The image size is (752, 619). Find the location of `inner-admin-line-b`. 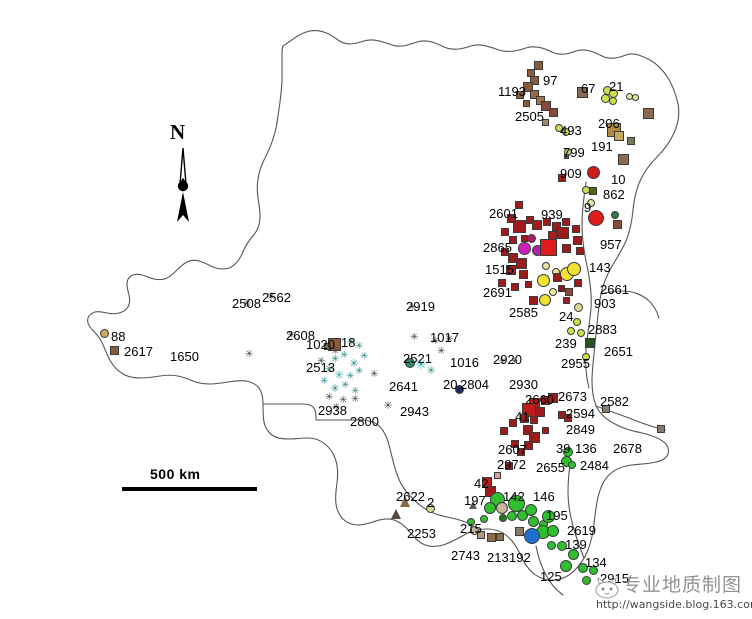

inner-admin-line-b is located at coordinates (364, 459).